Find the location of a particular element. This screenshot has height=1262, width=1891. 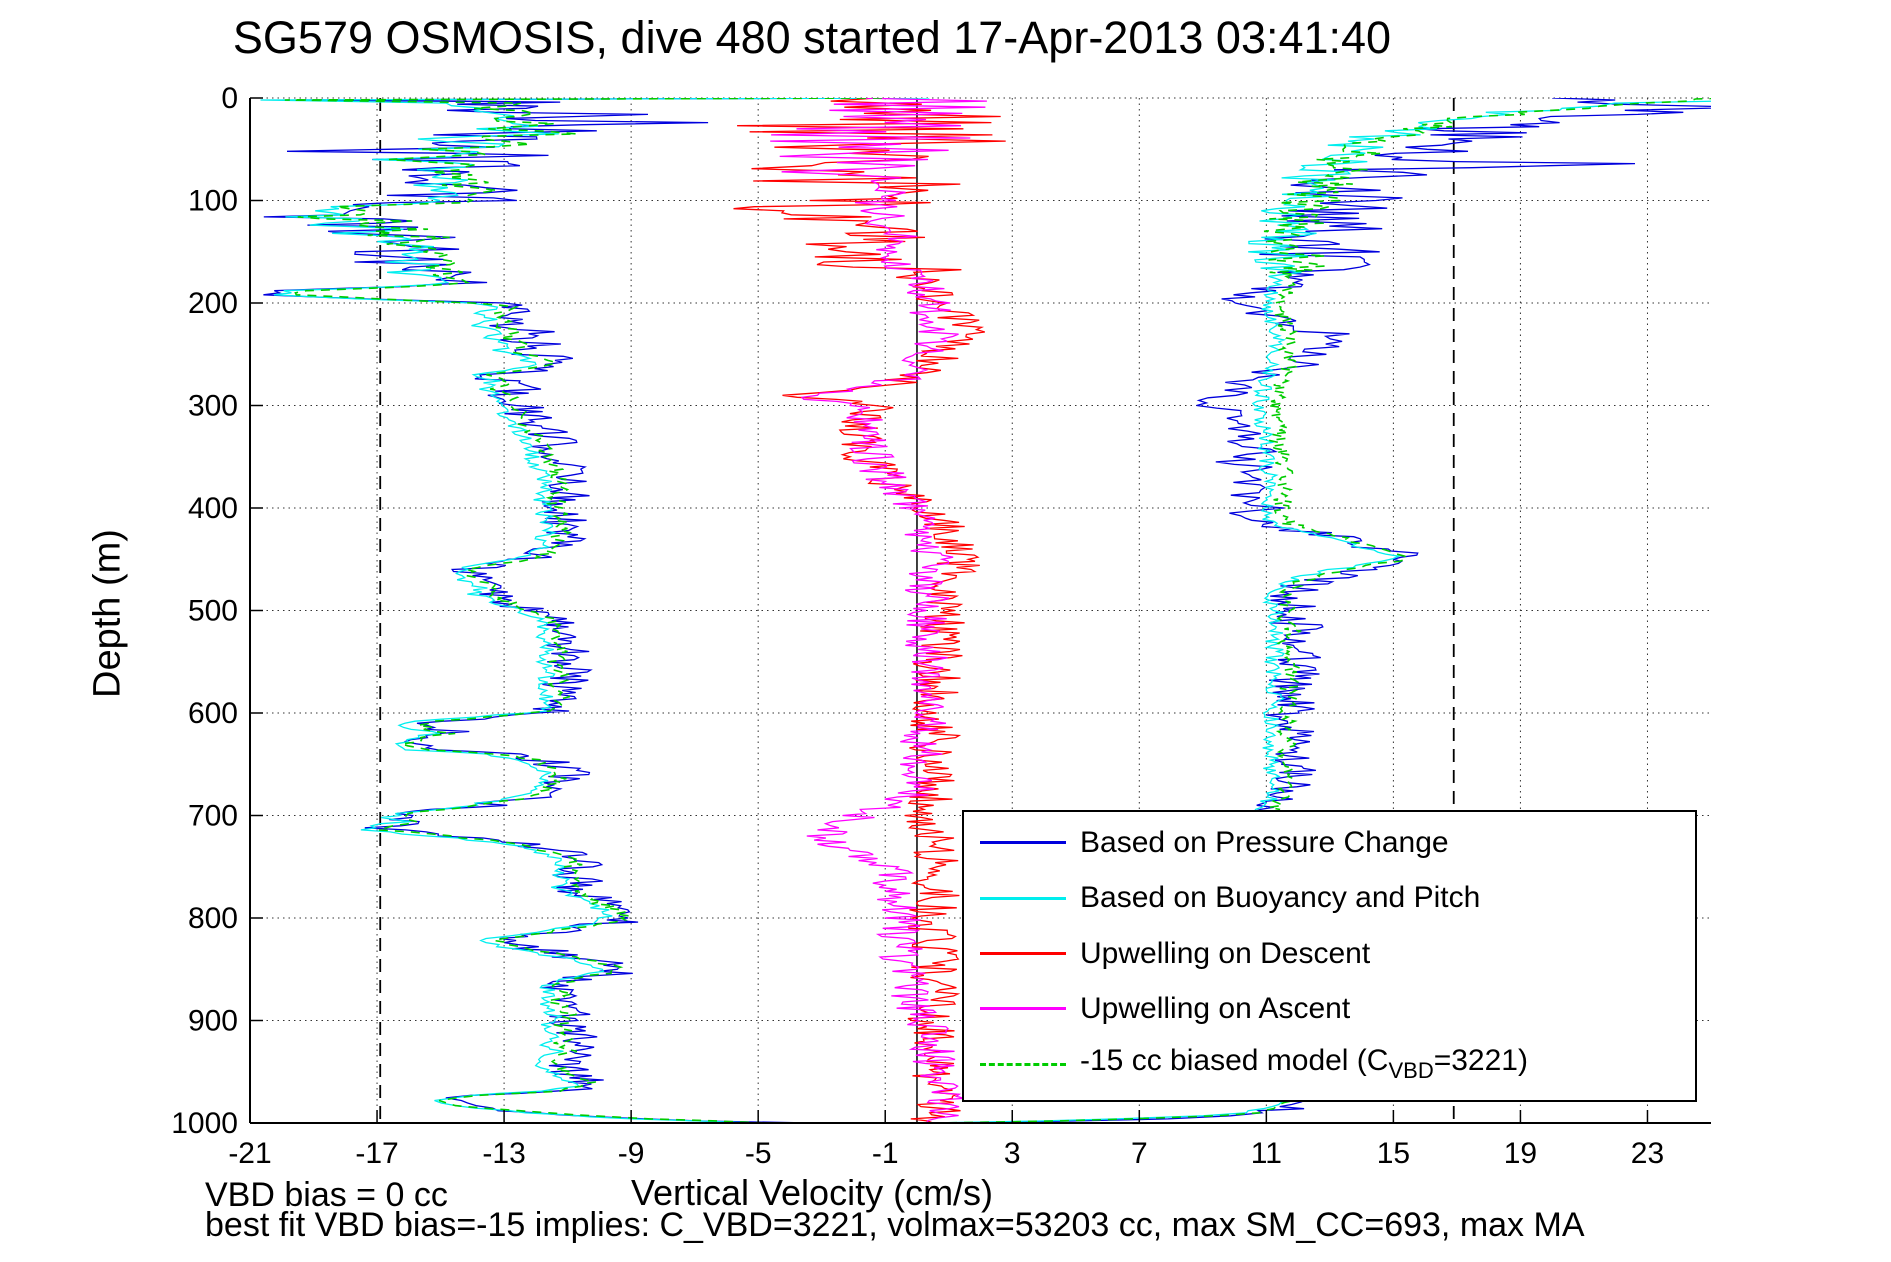

legend-entry: Based on Pressure Change is located at coordinates (1329, 842).